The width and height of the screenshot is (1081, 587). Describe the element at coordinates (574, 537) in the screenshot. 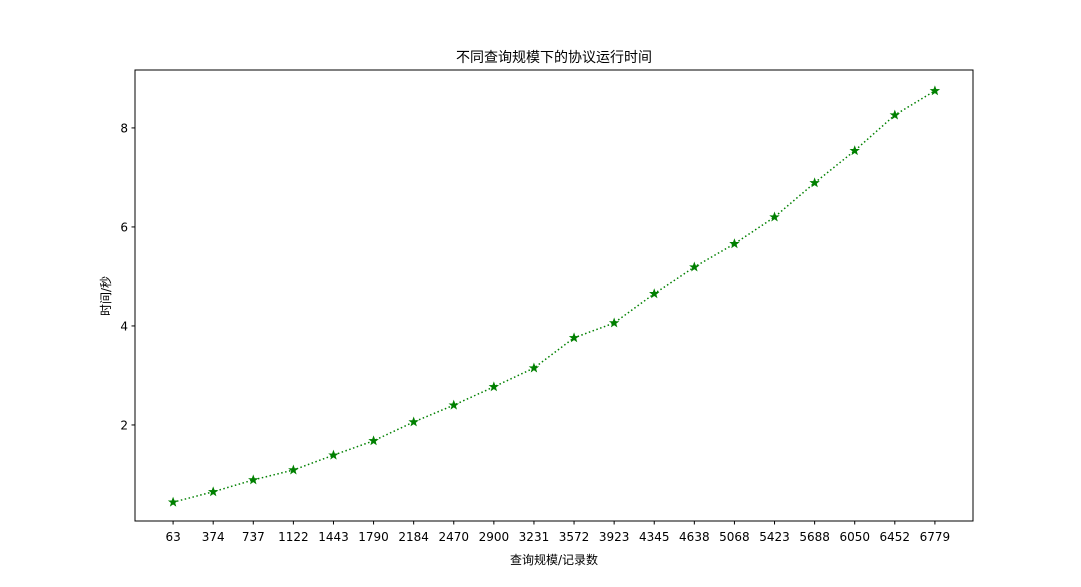

I see `x-tick-label: 3572` at that location.